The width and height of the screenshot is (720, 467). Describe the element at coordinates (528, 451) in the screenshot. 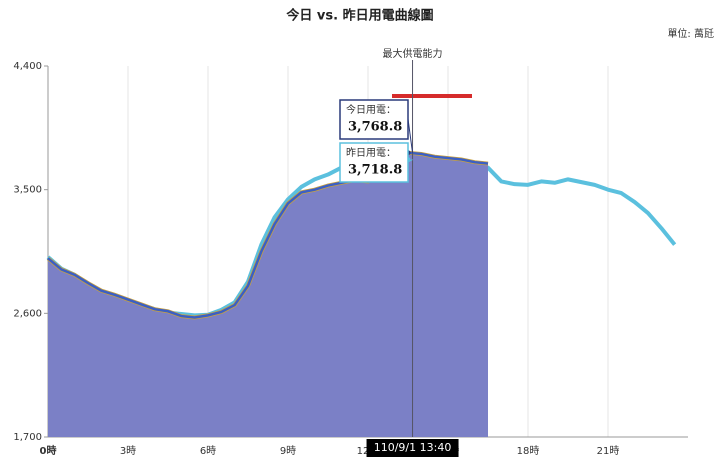

I see `x-tick-label: 18時` at that location.